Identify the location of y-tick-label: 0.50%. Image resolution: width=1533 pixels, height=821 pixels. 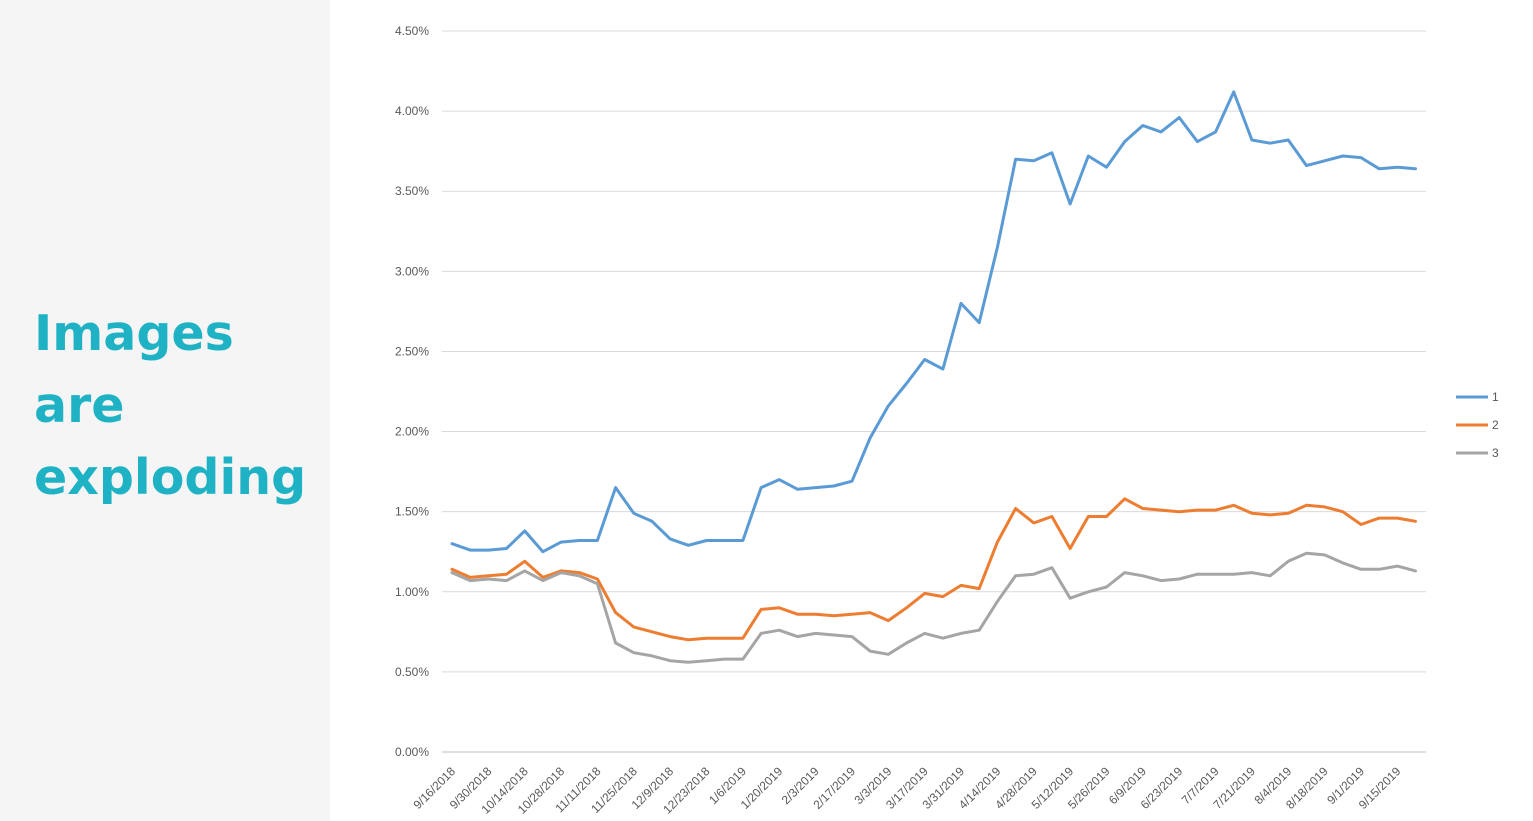
(412, 672).